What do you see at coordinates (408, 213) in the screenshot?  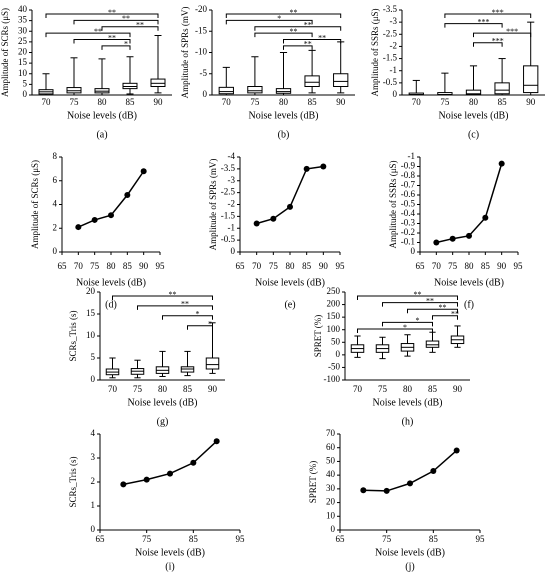 I see `y-tick-label: -0.4` at bounding box center [408, 213].